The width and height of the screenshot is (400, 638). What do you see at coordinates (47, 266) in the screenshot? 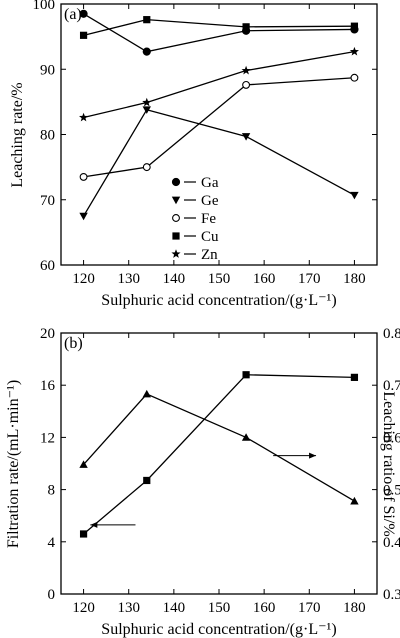
I see `panel-a-y-tick-label: 60` at bounding box center [47, 266].